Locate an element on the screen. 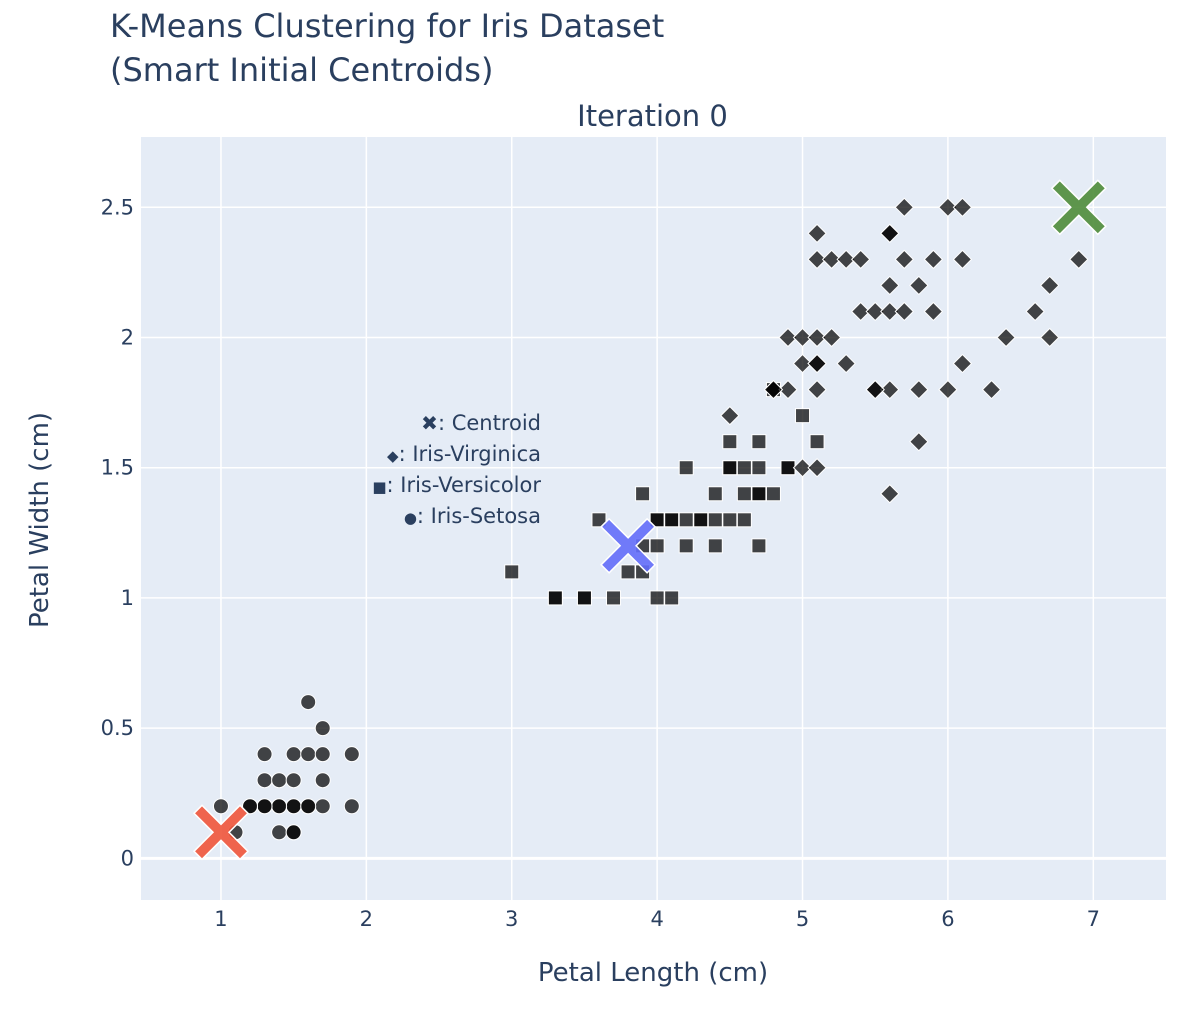 The height and width of the screenshot is (1024, 1200). legend-symbol: ■ is located at coordinates (379, 487).